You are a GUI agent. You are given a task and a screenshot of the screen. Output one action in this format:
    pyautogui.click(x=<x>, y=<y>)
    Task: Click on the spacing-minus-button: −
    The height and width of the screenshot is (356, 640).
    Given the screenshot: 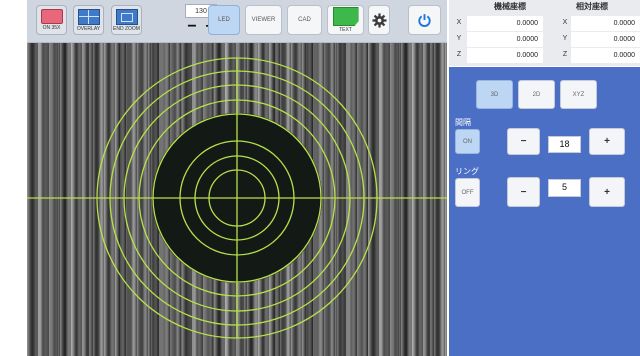 What is the action you would take?
    pyautogui.click(x=523, y=141)
    